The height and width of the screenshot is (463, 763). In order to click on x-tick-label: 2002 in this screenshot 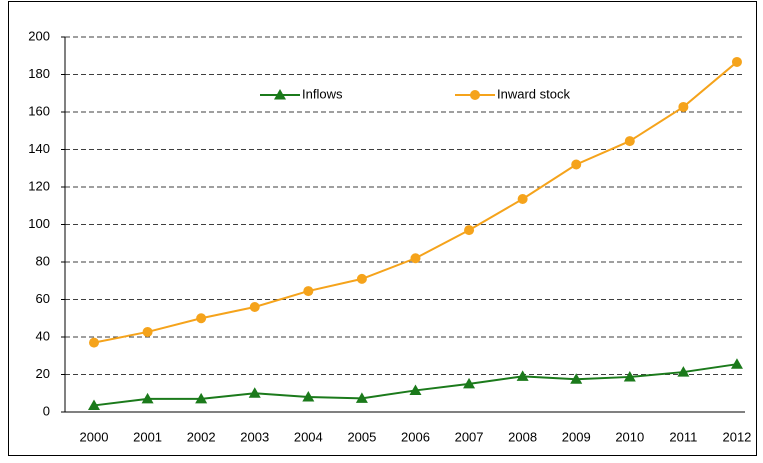, I will do `click(201, 436)`.